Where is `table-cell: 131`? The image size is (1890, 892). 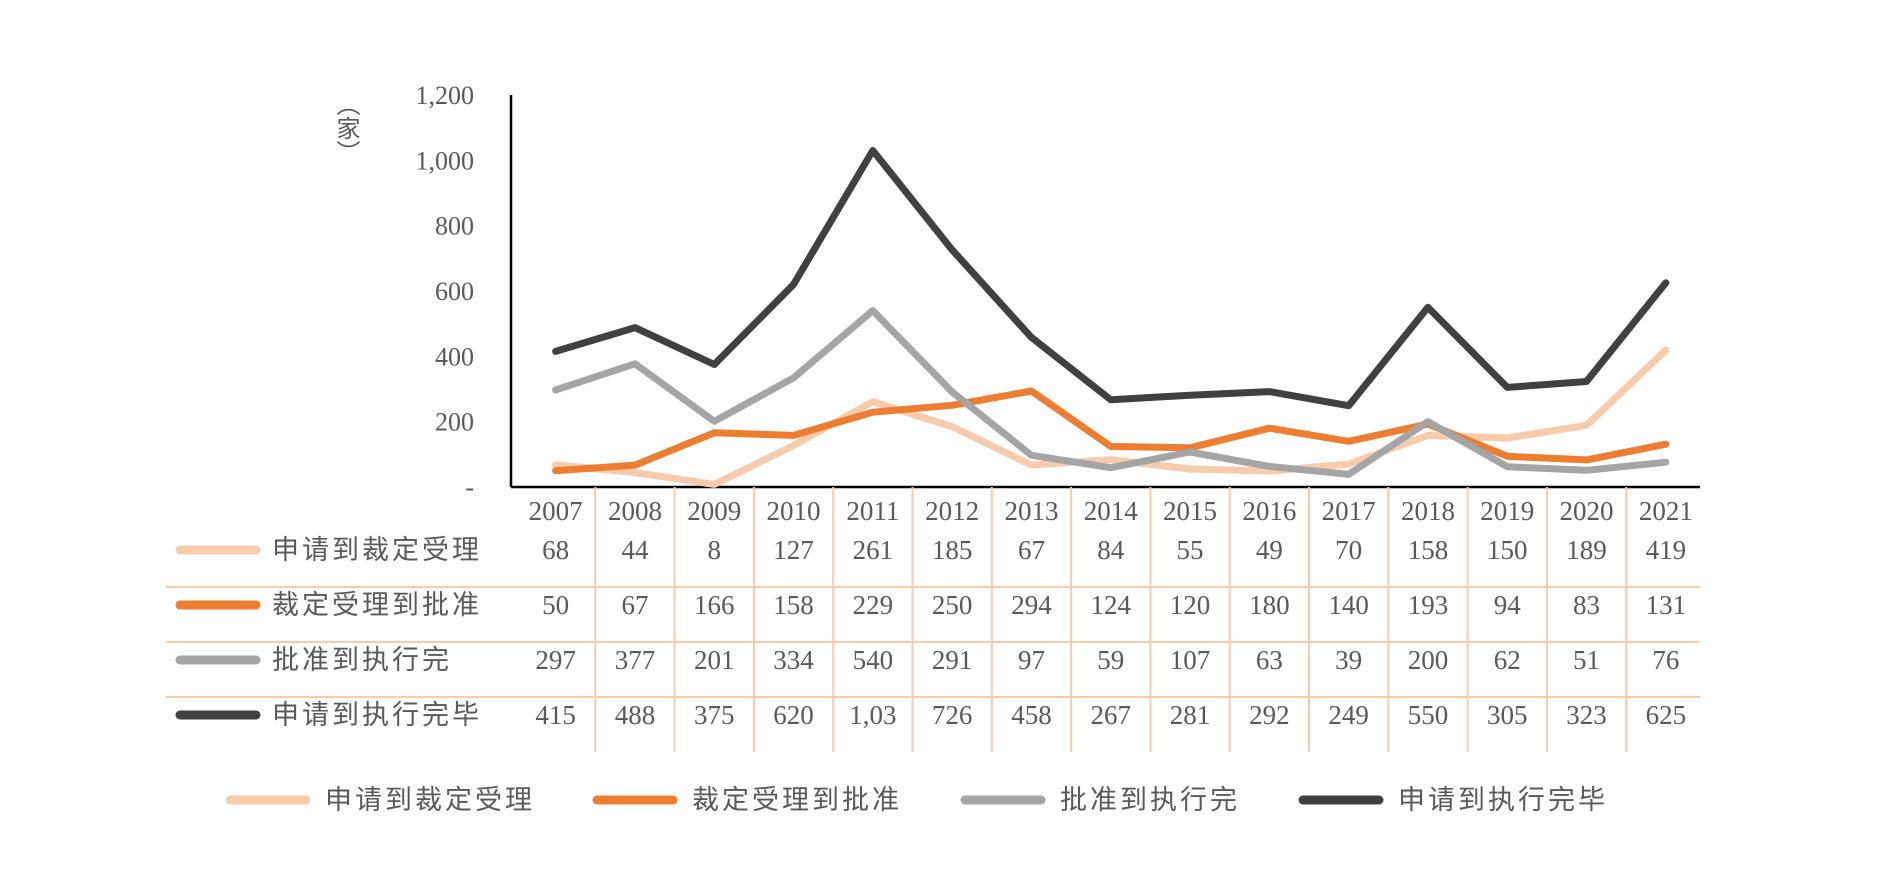 table-cell: 131 is located at coordinates (1666, 605).